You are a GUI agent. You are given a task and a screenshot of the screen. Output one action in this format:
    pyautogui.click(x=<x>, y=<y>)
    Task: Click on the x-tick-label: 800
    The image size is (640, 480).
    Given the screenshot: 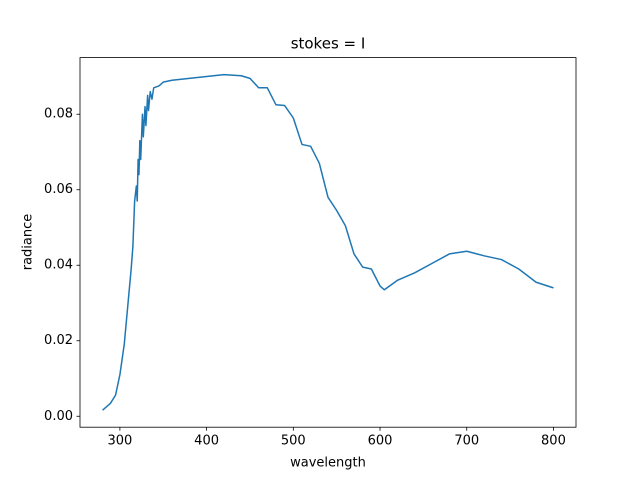 What is the action you would take?
    pyautogui.click(x=553, y=441)
    